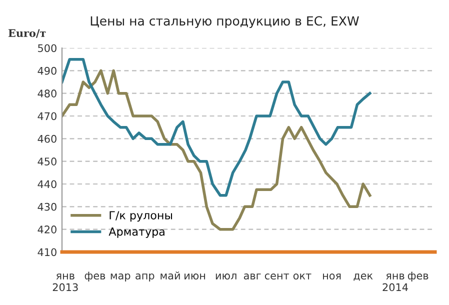 This screenshot has width=449, height=305. Describe the element at coordinates (47, 230) in the screenshot. I see `y-tick-label: 420` at that location.